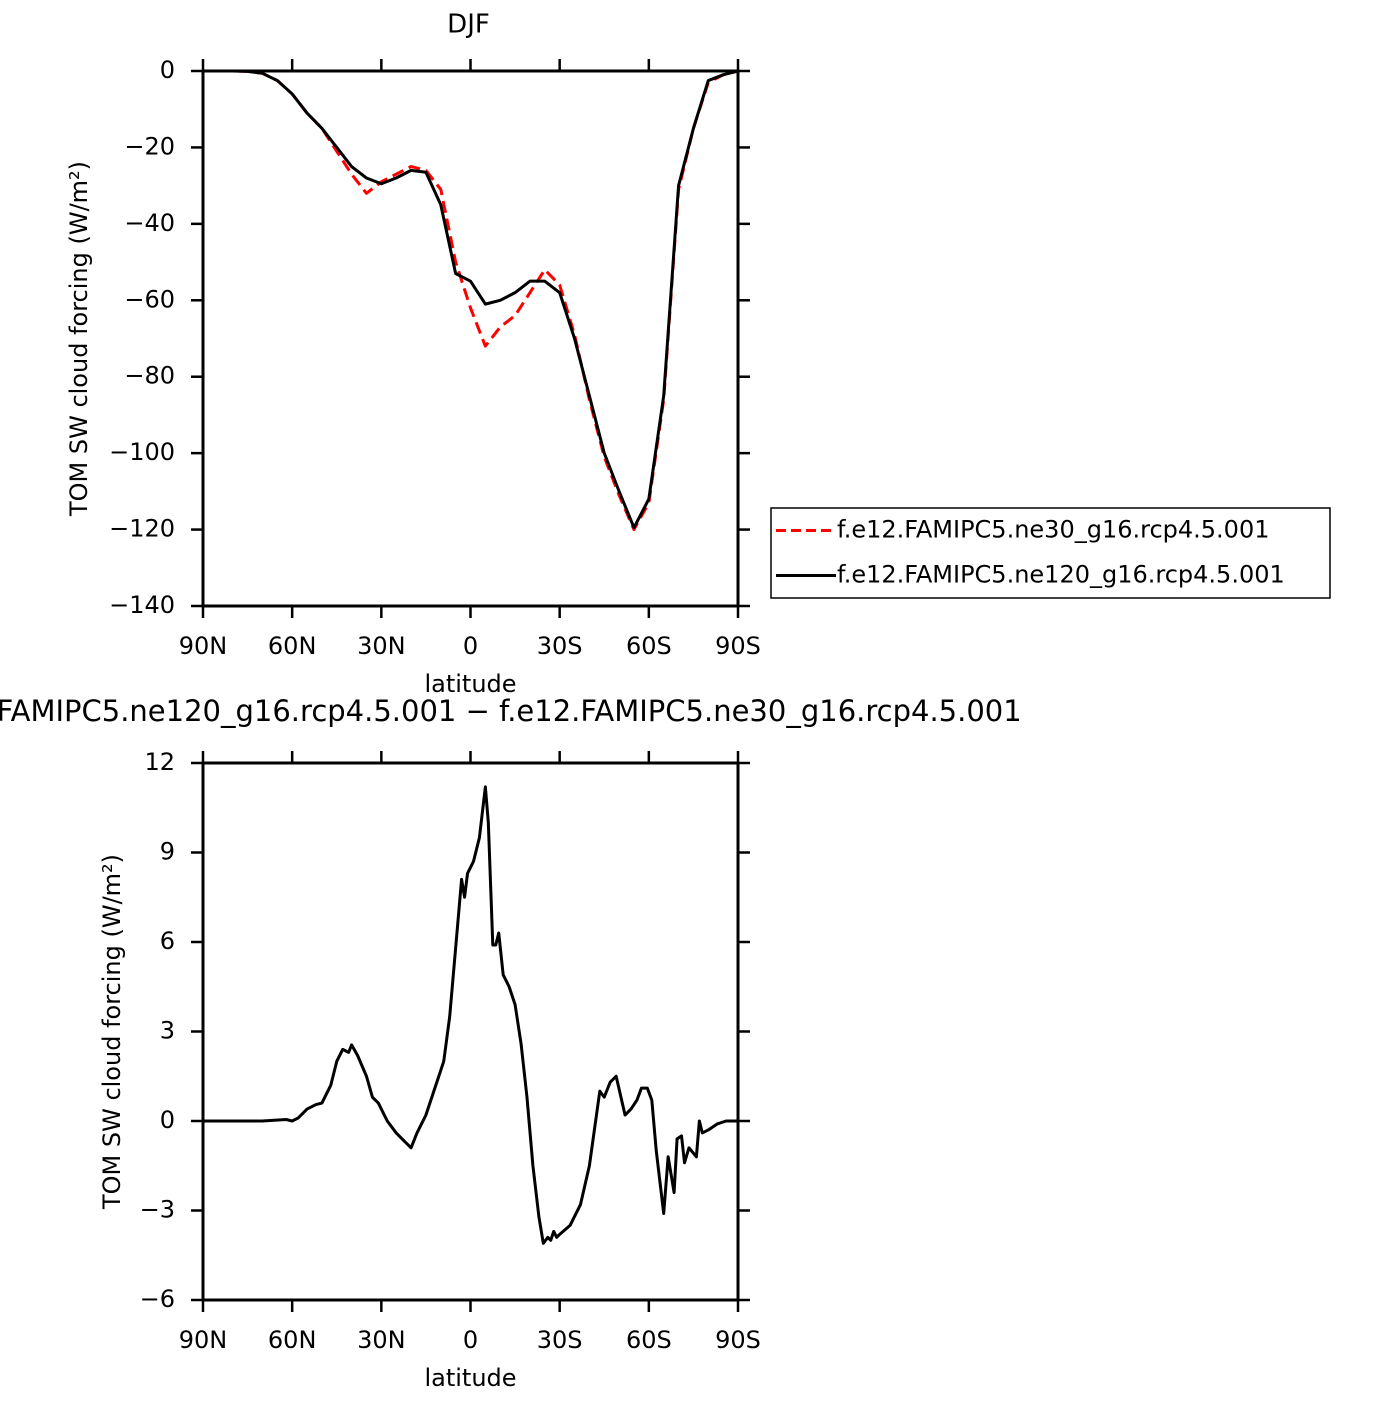 The height and width of the screenshot is (1401, 1394). I want to click on y-tick-label: 9, so click(167, 852).